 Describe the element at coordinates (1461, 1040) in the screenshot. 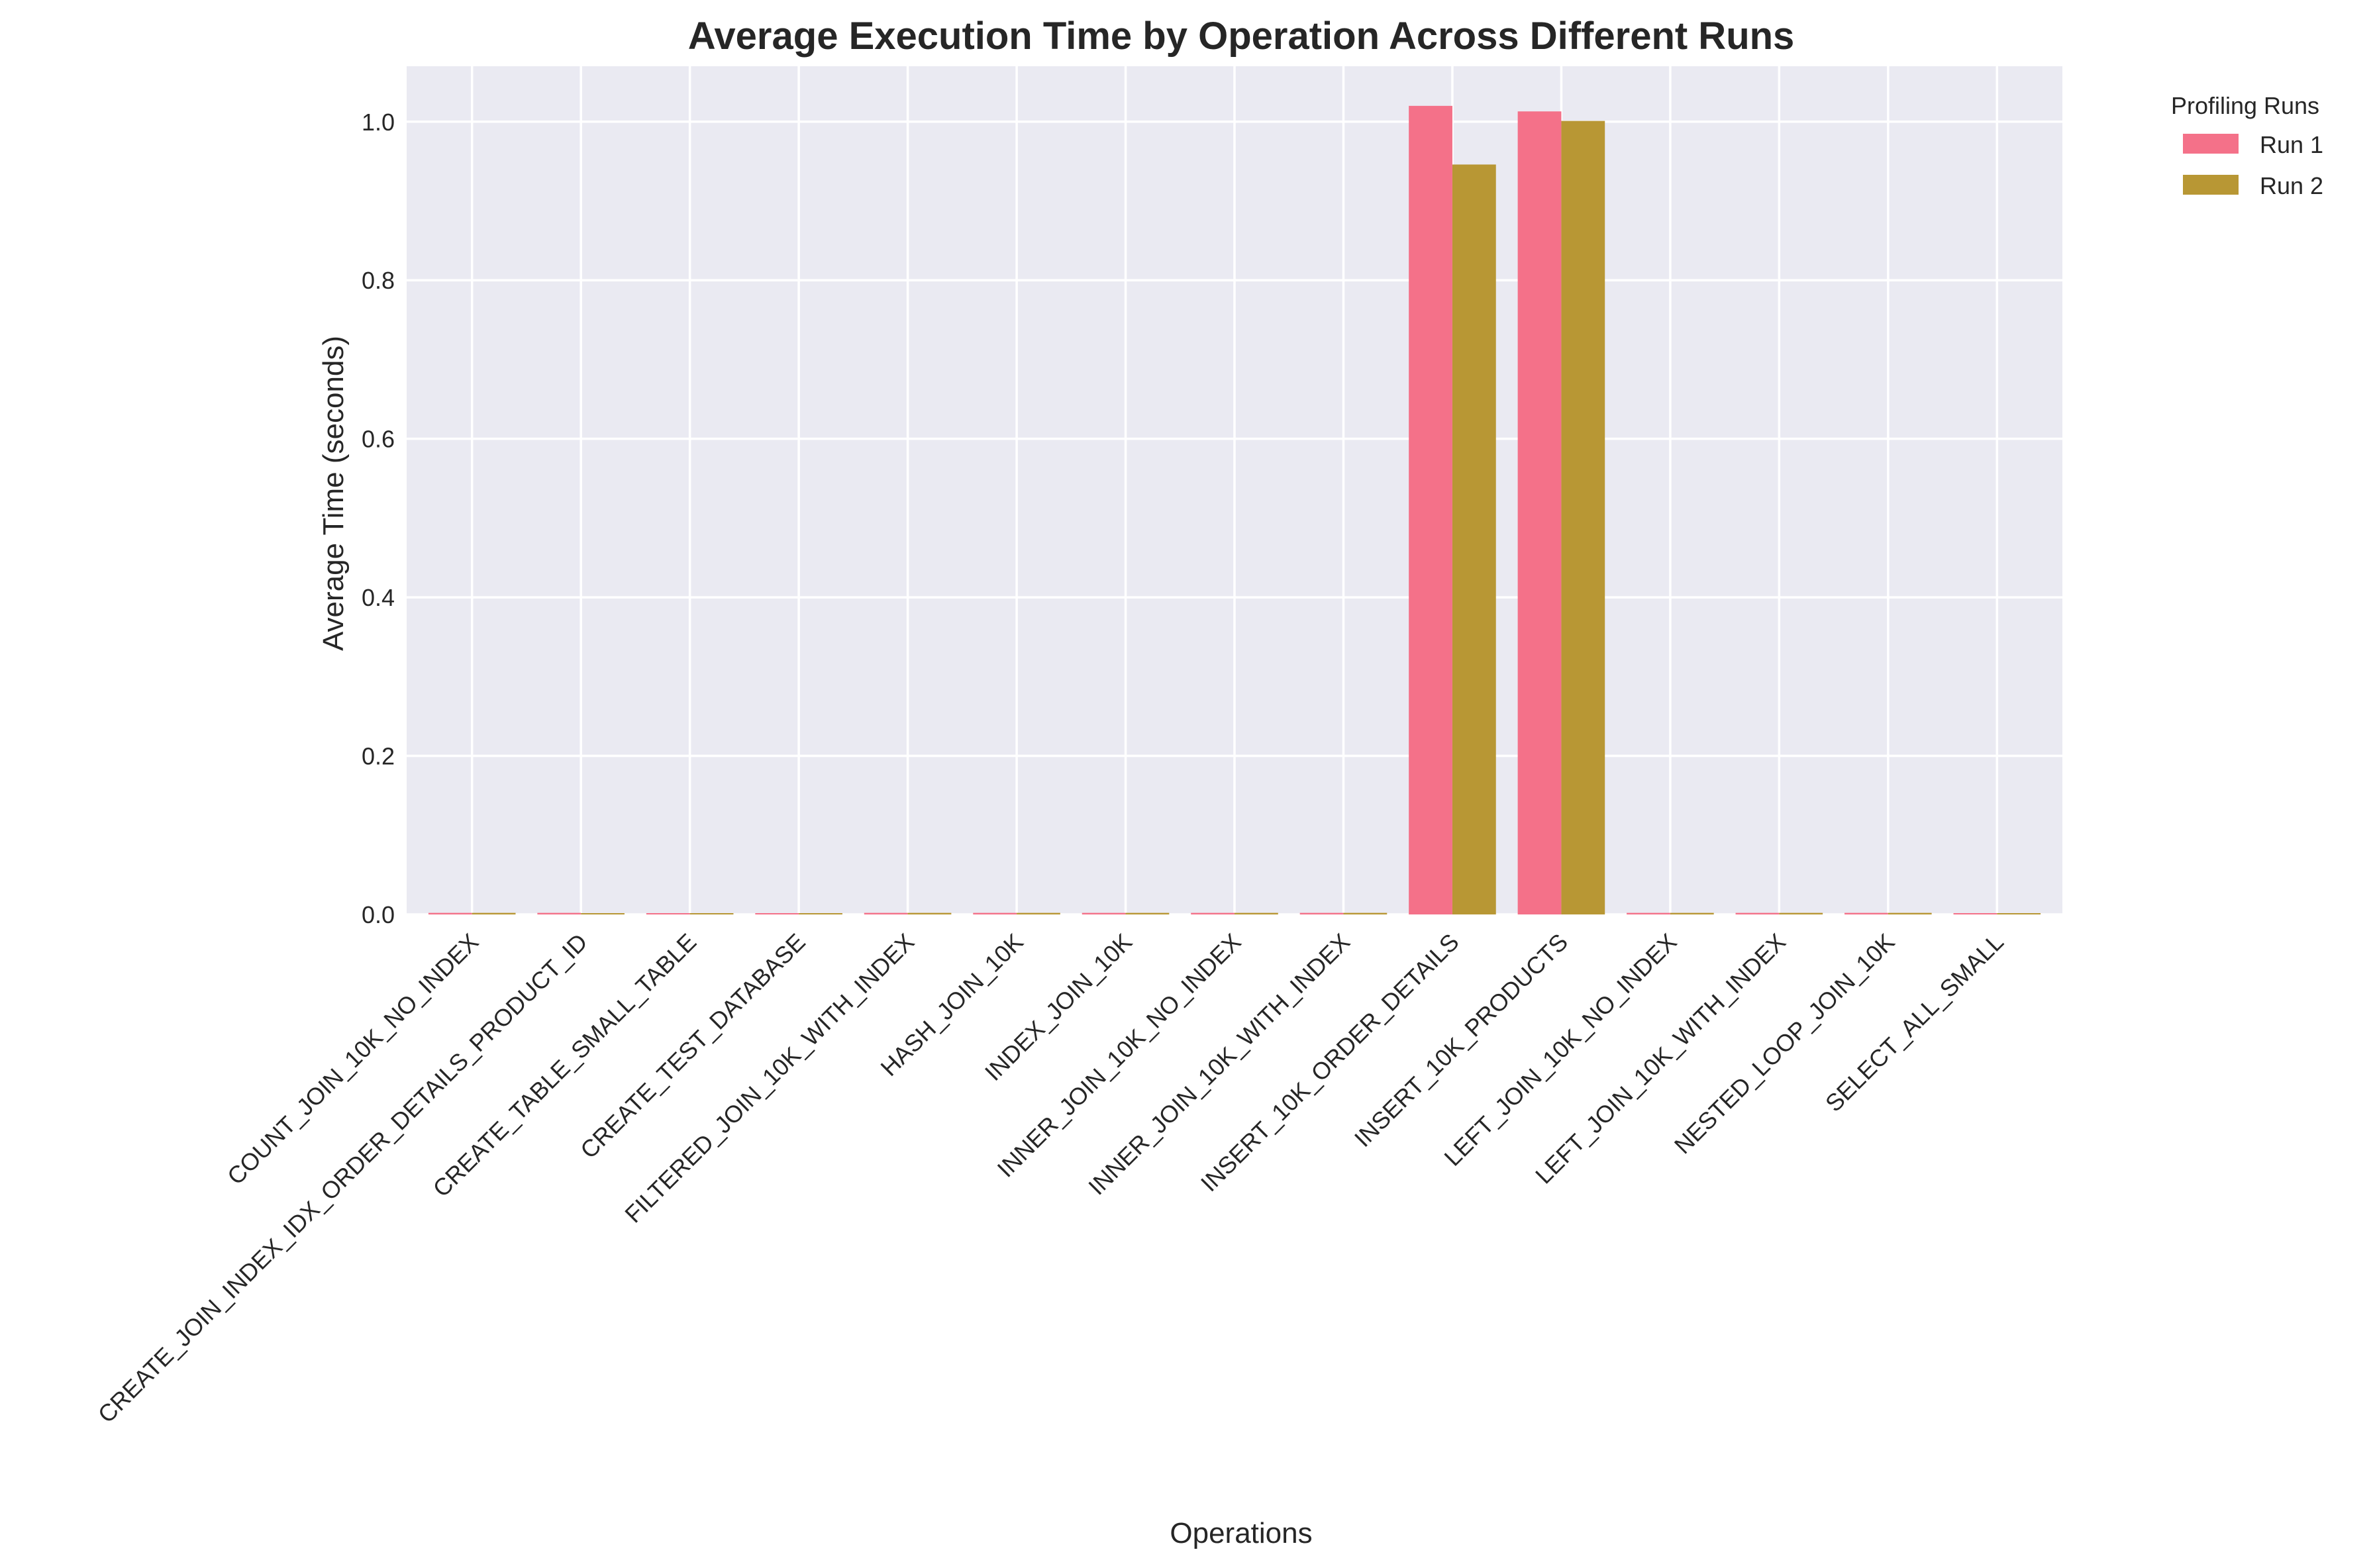

I see `x-tick-label: INSERT_10K_PRODUCTS` at that location.